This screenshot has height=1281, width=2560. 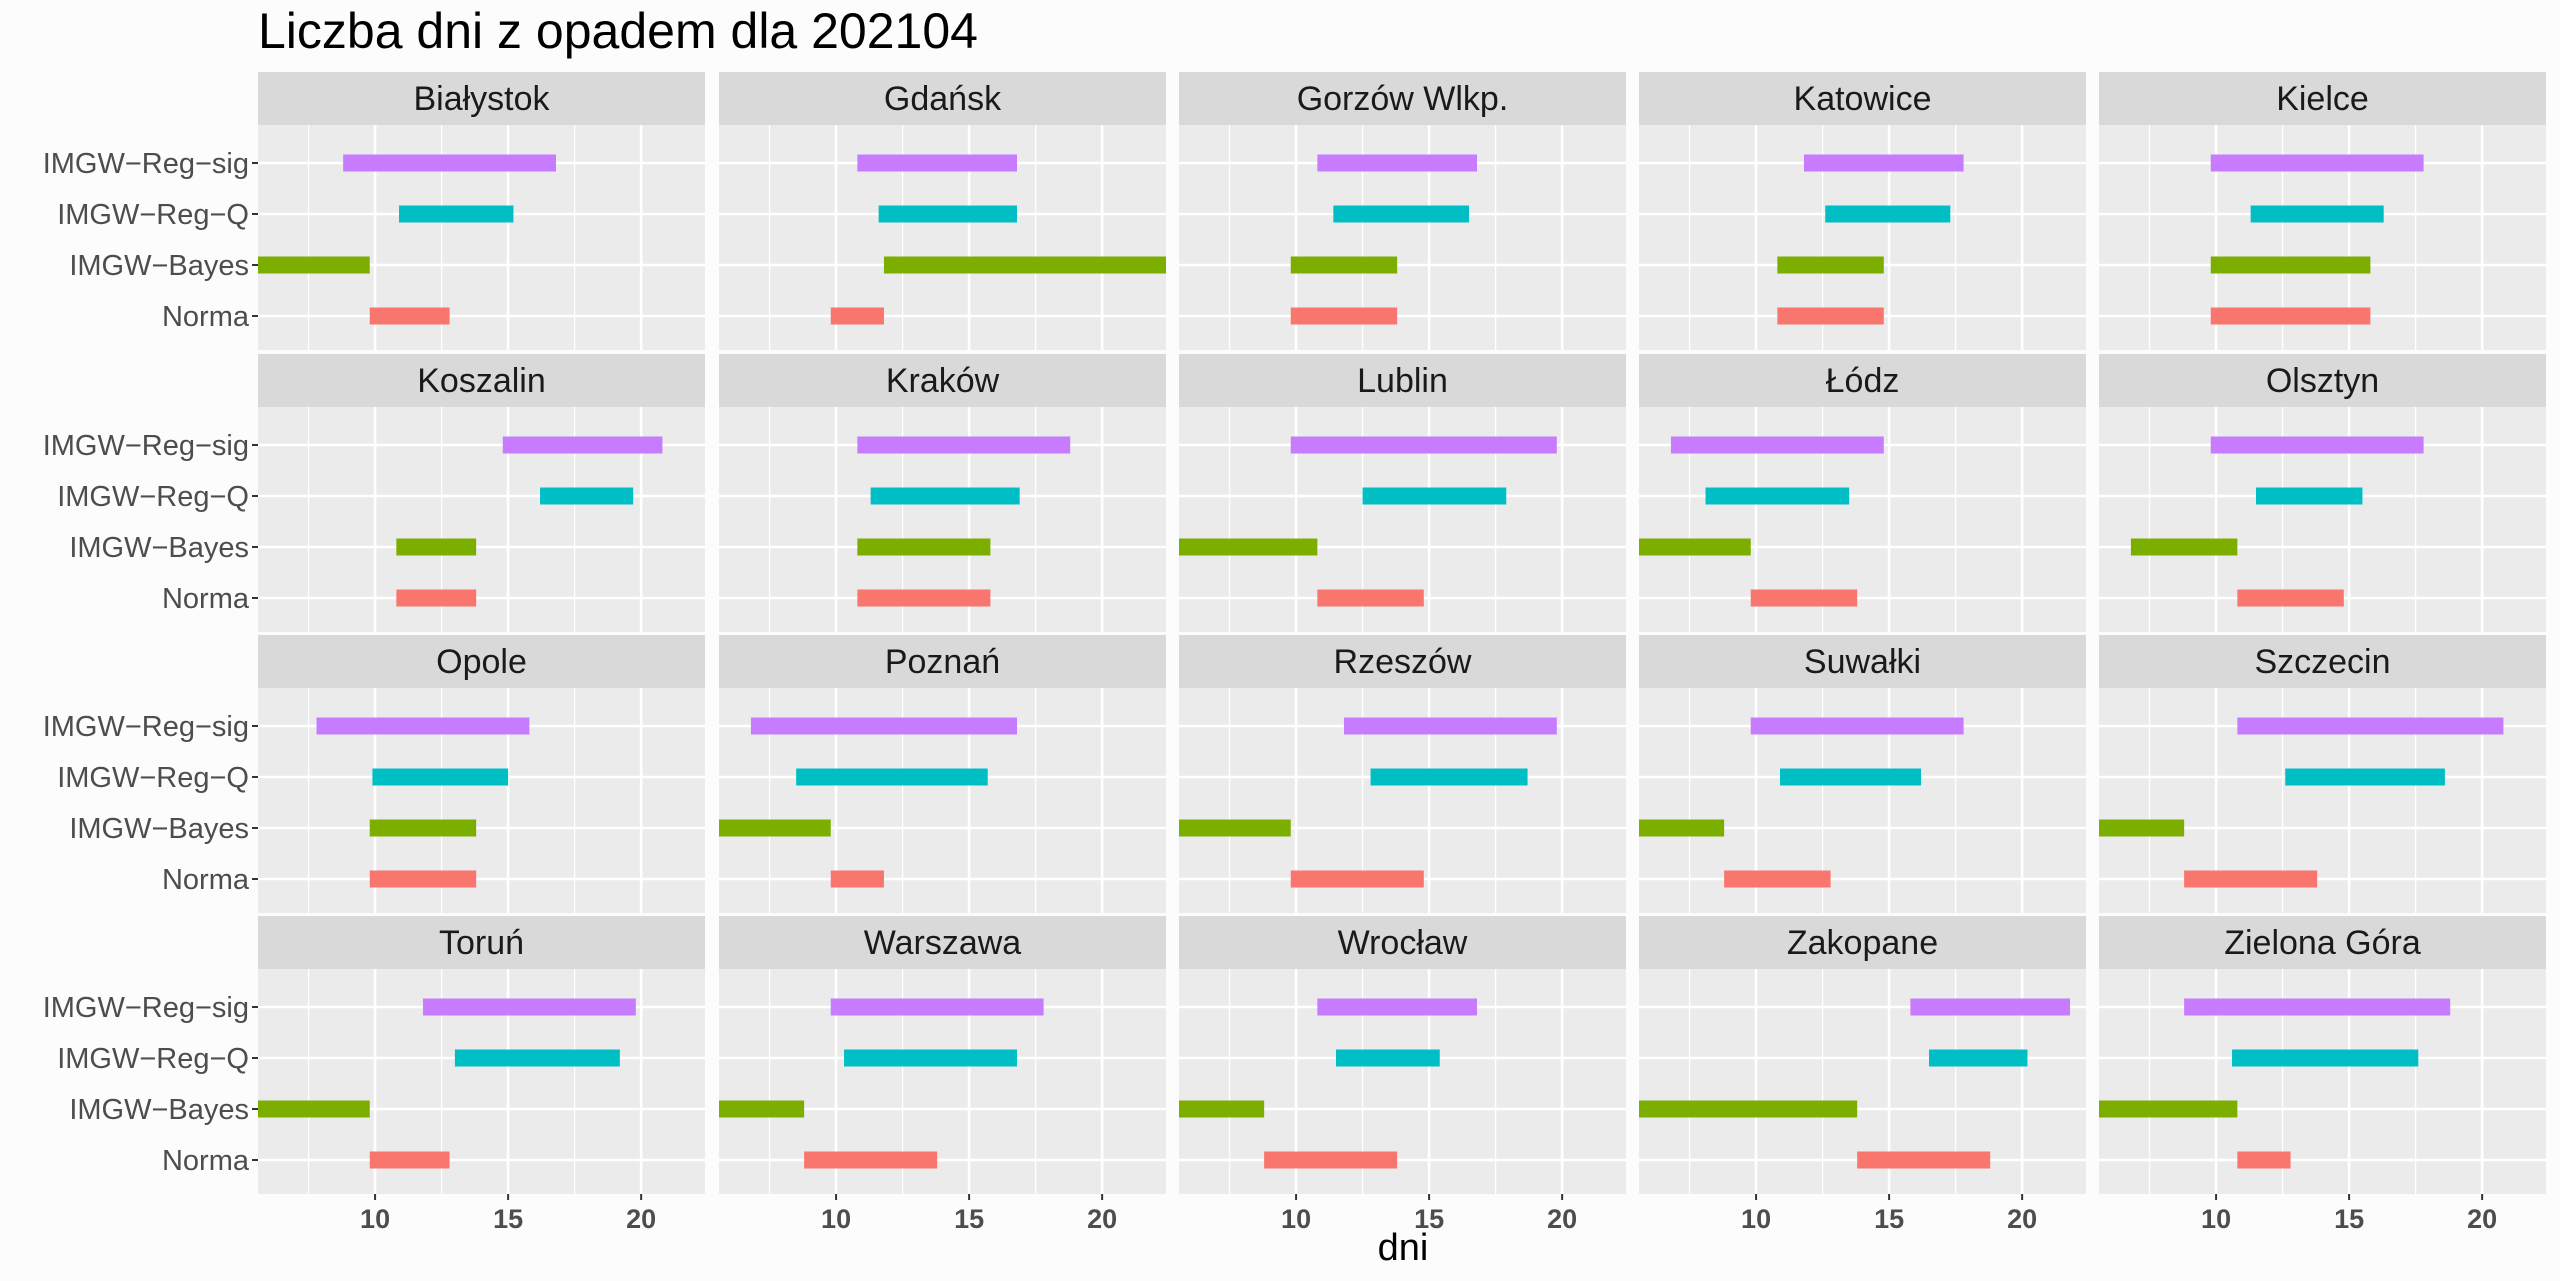 I want to click on panel-title-gdansk: Gdańsk, so click(x=943, y=99).